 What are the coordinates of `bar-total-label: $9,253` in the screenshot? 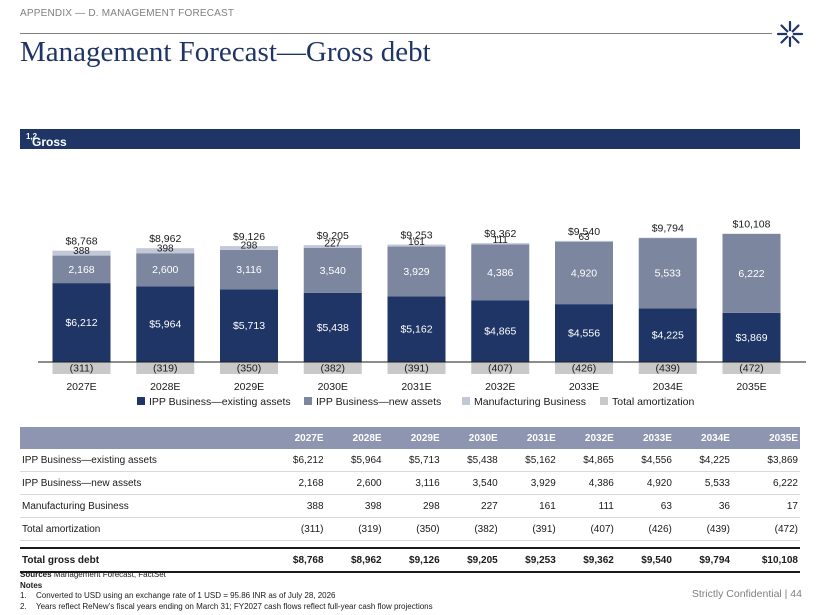 It's located at (416, 235).